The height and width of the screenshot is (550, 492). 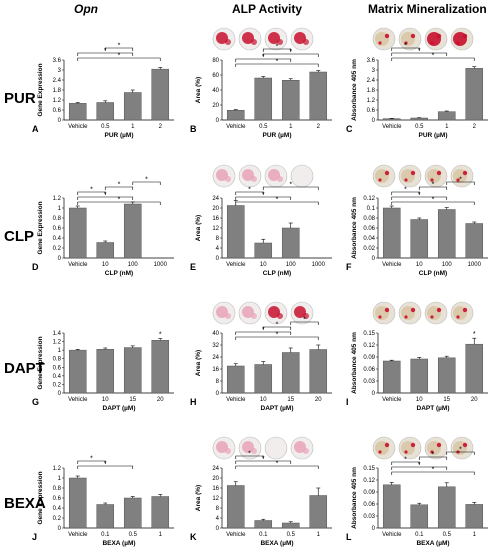 I want to click on y-tick-label: 60, so click(x=215, y=76).